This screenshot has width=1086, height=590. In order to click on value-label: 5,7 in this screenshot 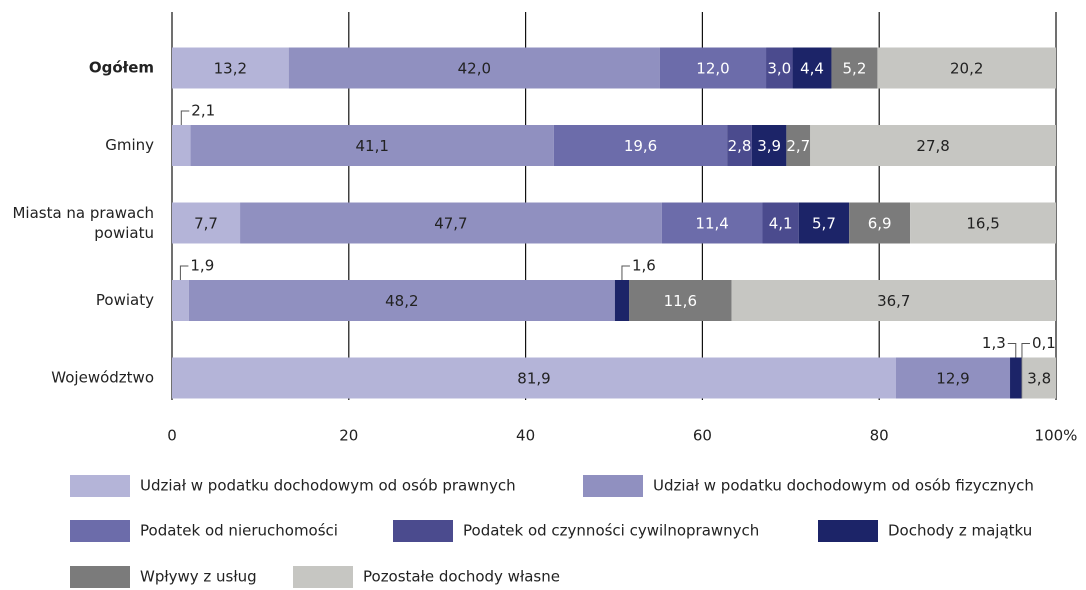, I will do `click(824, 224)`.